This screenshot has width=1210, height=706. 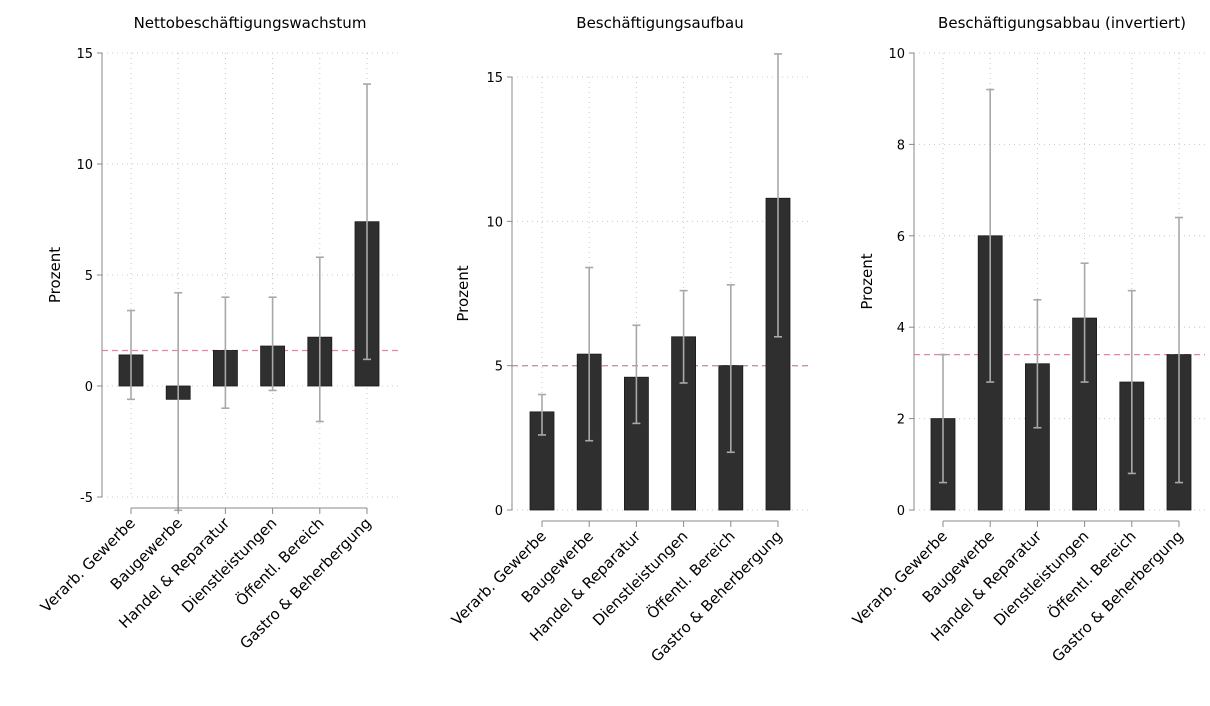 I want to click on y-tick-label: 6, so click(x=901, y=237).